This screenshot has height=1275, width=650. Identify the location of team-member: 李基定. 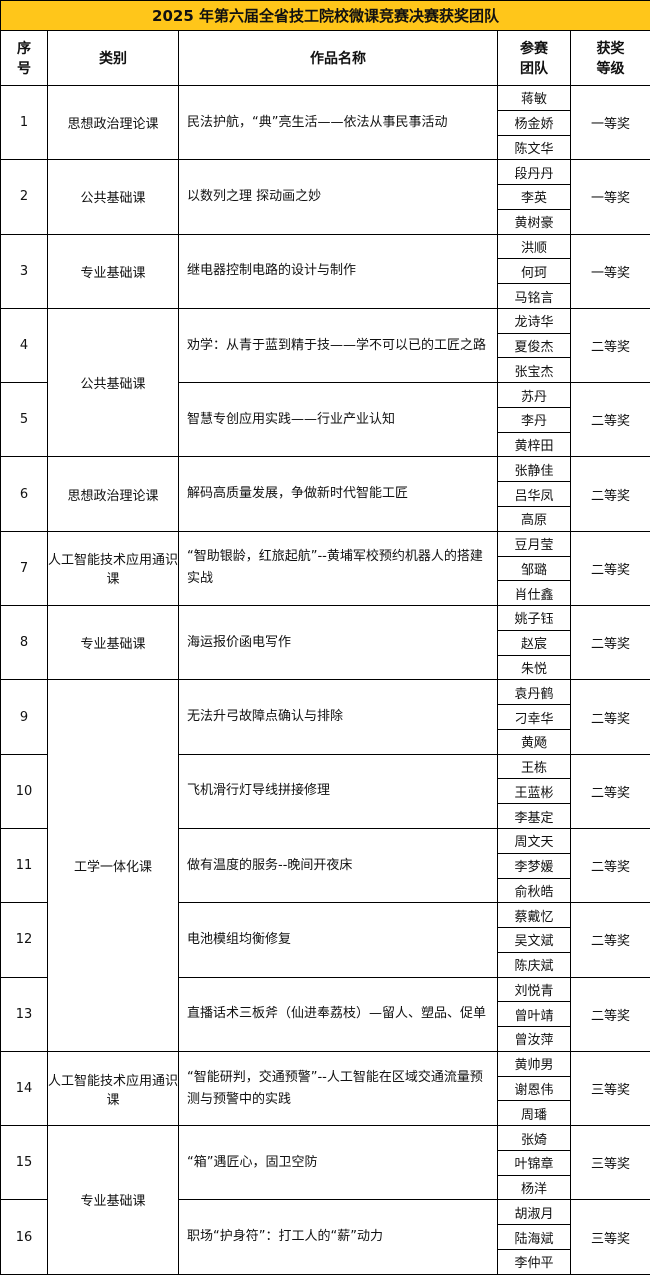
(534, 816).